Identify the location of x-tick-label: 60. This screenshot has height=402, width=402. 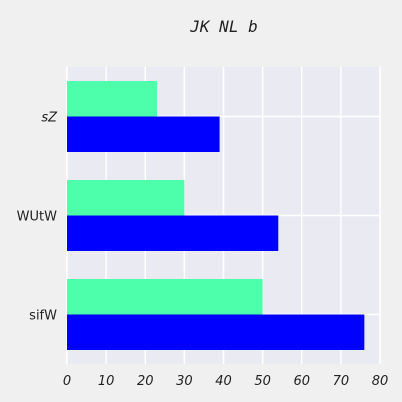
(301, 381).